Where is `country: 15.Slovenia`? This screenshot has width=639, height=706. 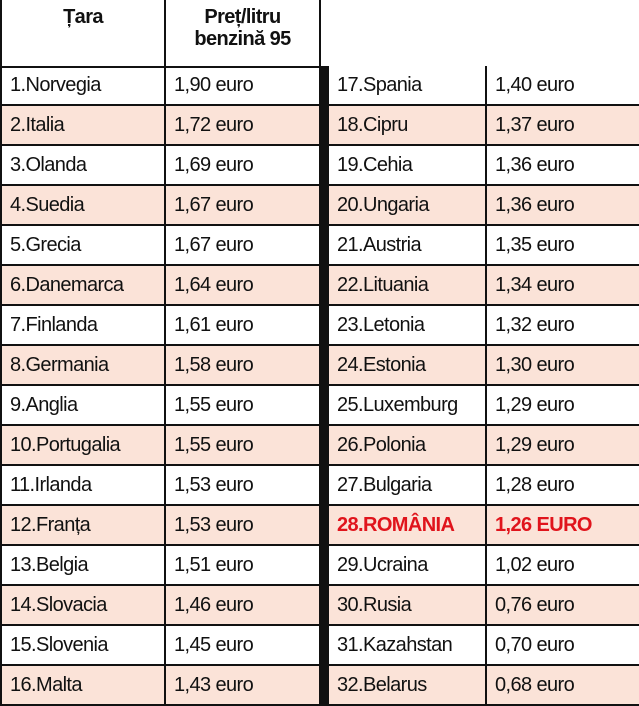
country: 15.Slovenia is located at coordinates (83, 646).